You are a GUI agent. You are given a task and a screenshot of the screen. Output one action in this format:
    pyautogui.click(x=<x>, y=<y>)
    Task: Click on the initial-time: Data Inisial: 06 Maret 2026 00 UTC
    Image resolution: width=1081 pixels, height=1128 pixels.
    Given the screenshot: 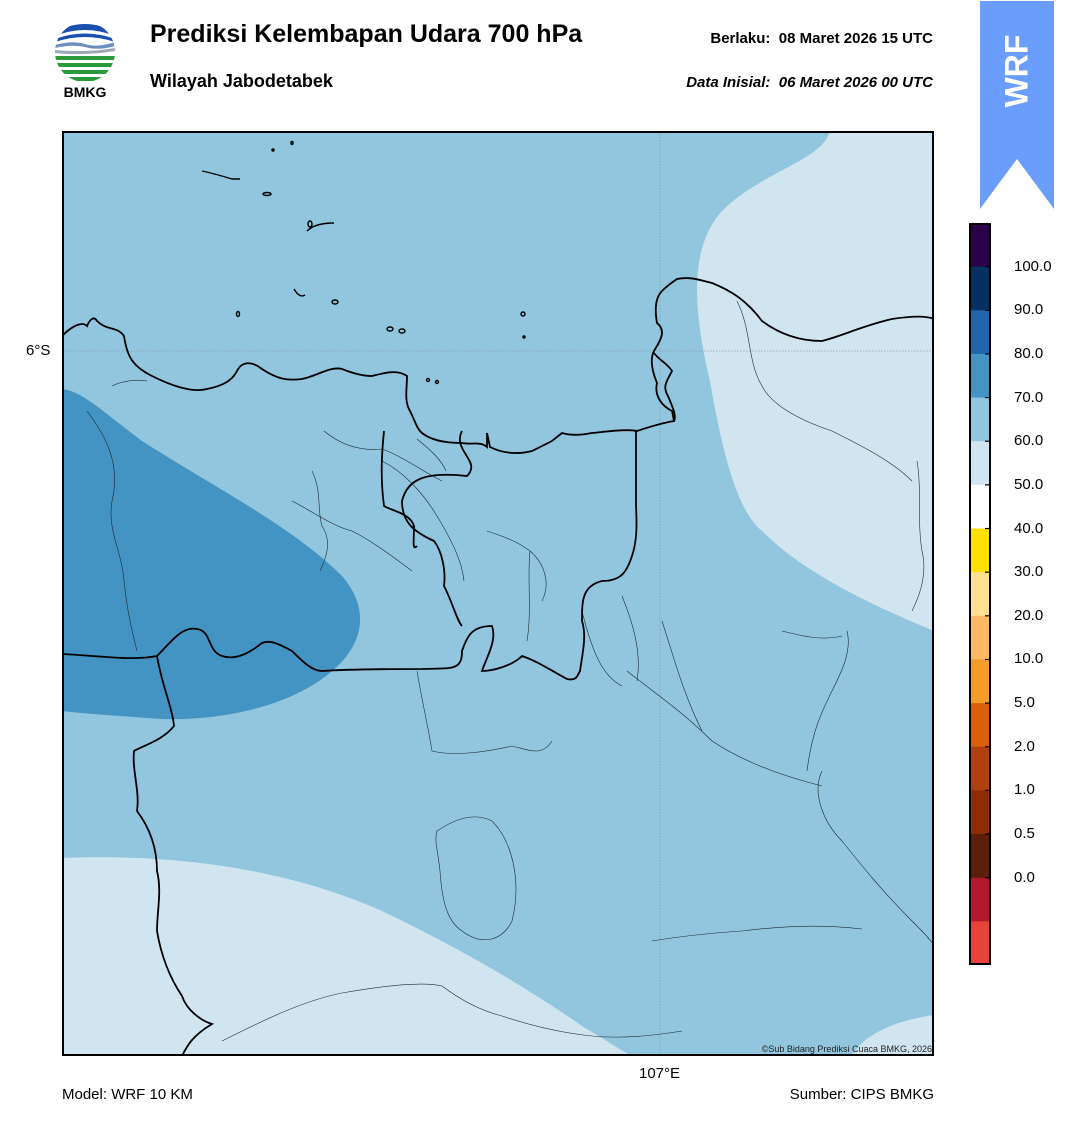 What is the action you would take?
    pyautogui.click(x=809, y=82)
    